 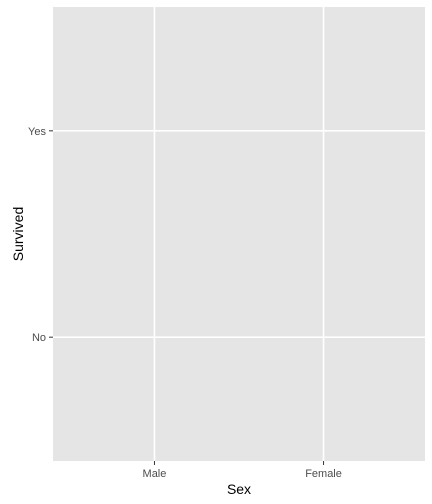 What do you see at coordinates (239, 489) in the screenshot?
I see `x-axis-title: Sex` at bounding box center [239, 489].